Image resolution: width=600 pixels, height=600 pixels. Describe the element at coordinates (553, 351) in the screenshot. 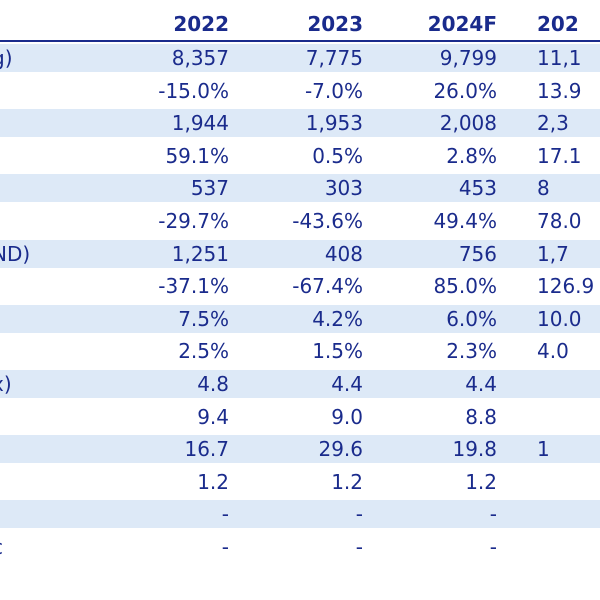

I see `table-cell: 4.0` at that location.